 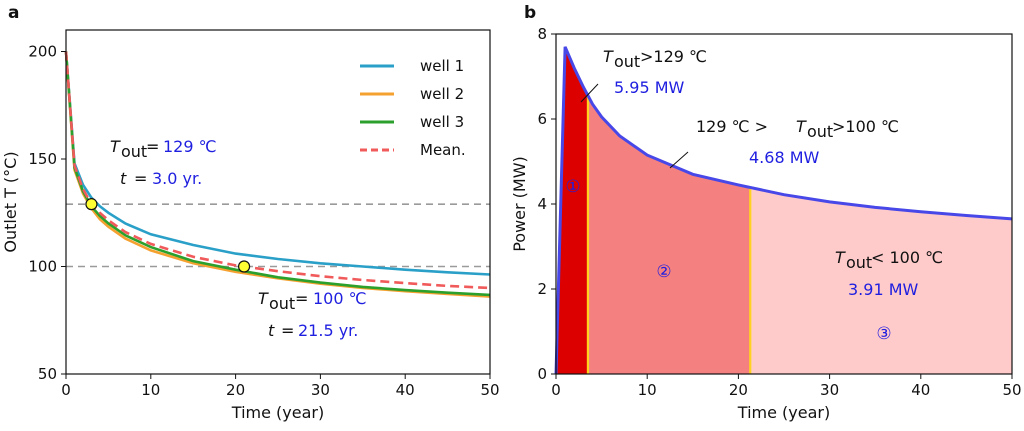 I want to click on t-out-value: 129 ℃, so click(x=190, y=146).